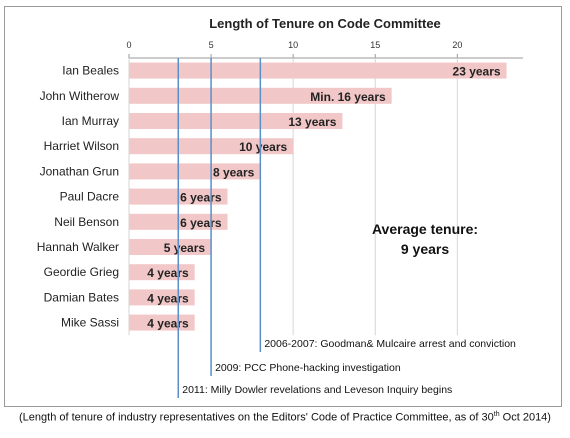 The width and height of the screenshot is (570, 438). I want to click on x-tick-label: 10, so click(293, 45).